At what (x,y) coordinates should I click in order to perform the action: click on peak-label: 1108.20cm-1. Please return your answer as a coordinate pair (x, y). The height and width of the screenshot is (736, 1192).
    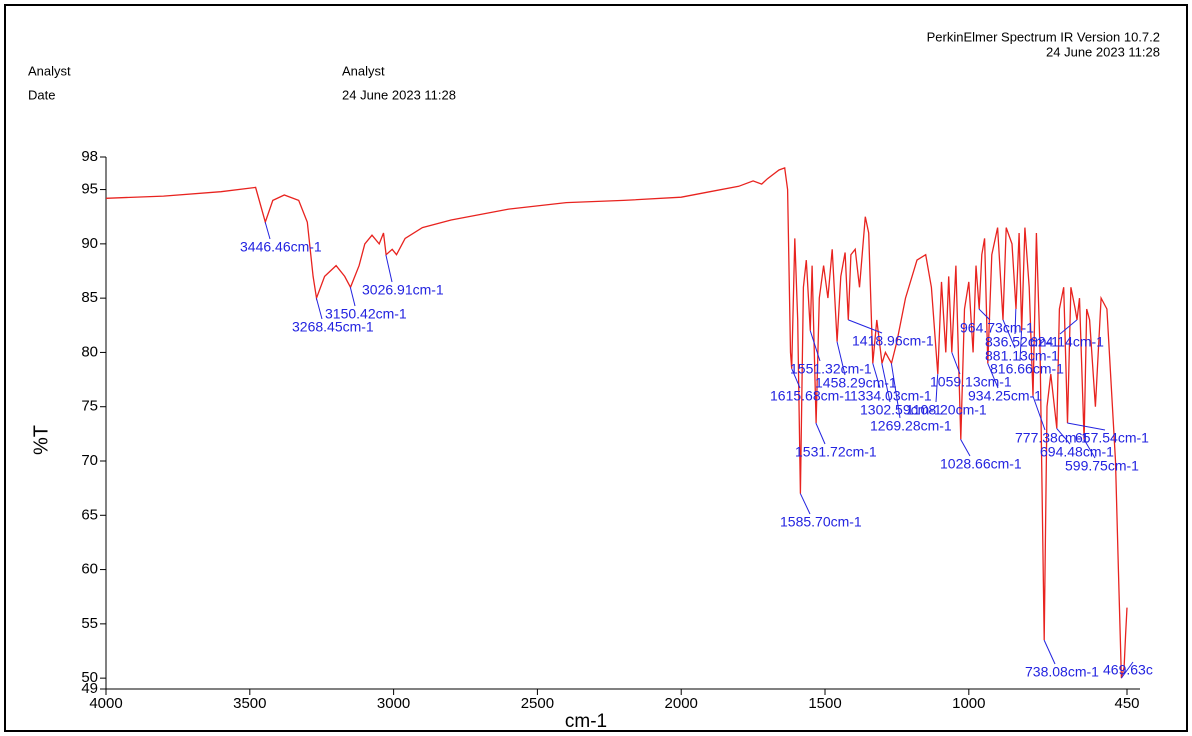
    Looking at the image, I should click on (946, 410).